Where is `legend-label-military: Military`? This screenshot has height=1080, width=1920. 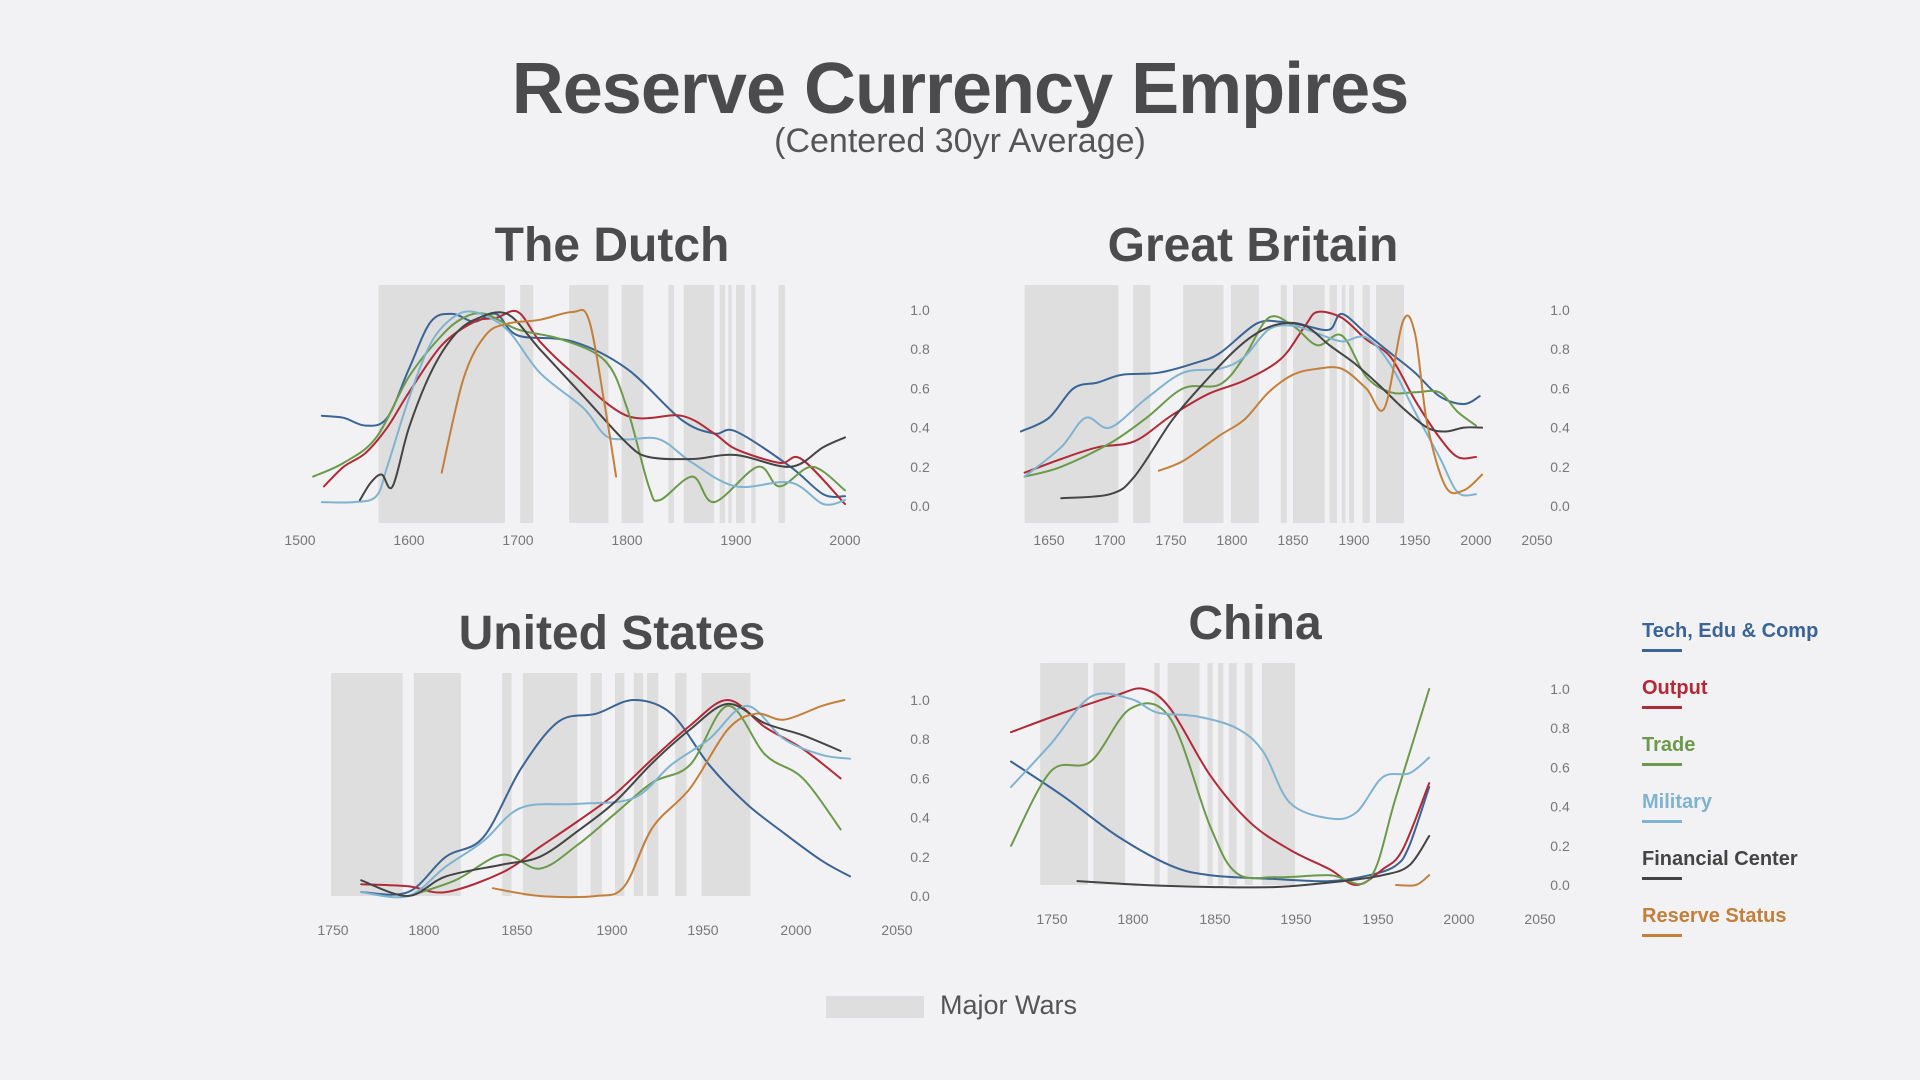 legend-label-military: Military is located at coordinates (1677, 802).